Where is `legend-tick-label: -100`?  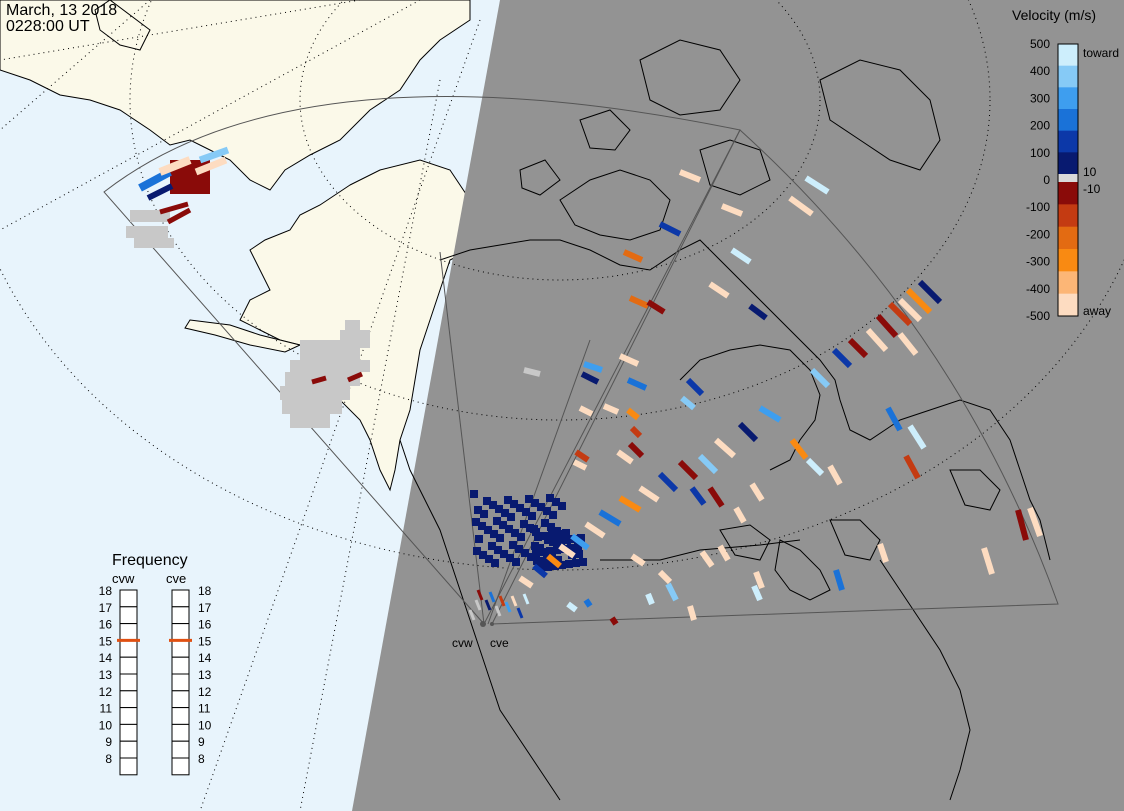
legend-tick-label: -100 is located at coordinates (1038, 207).